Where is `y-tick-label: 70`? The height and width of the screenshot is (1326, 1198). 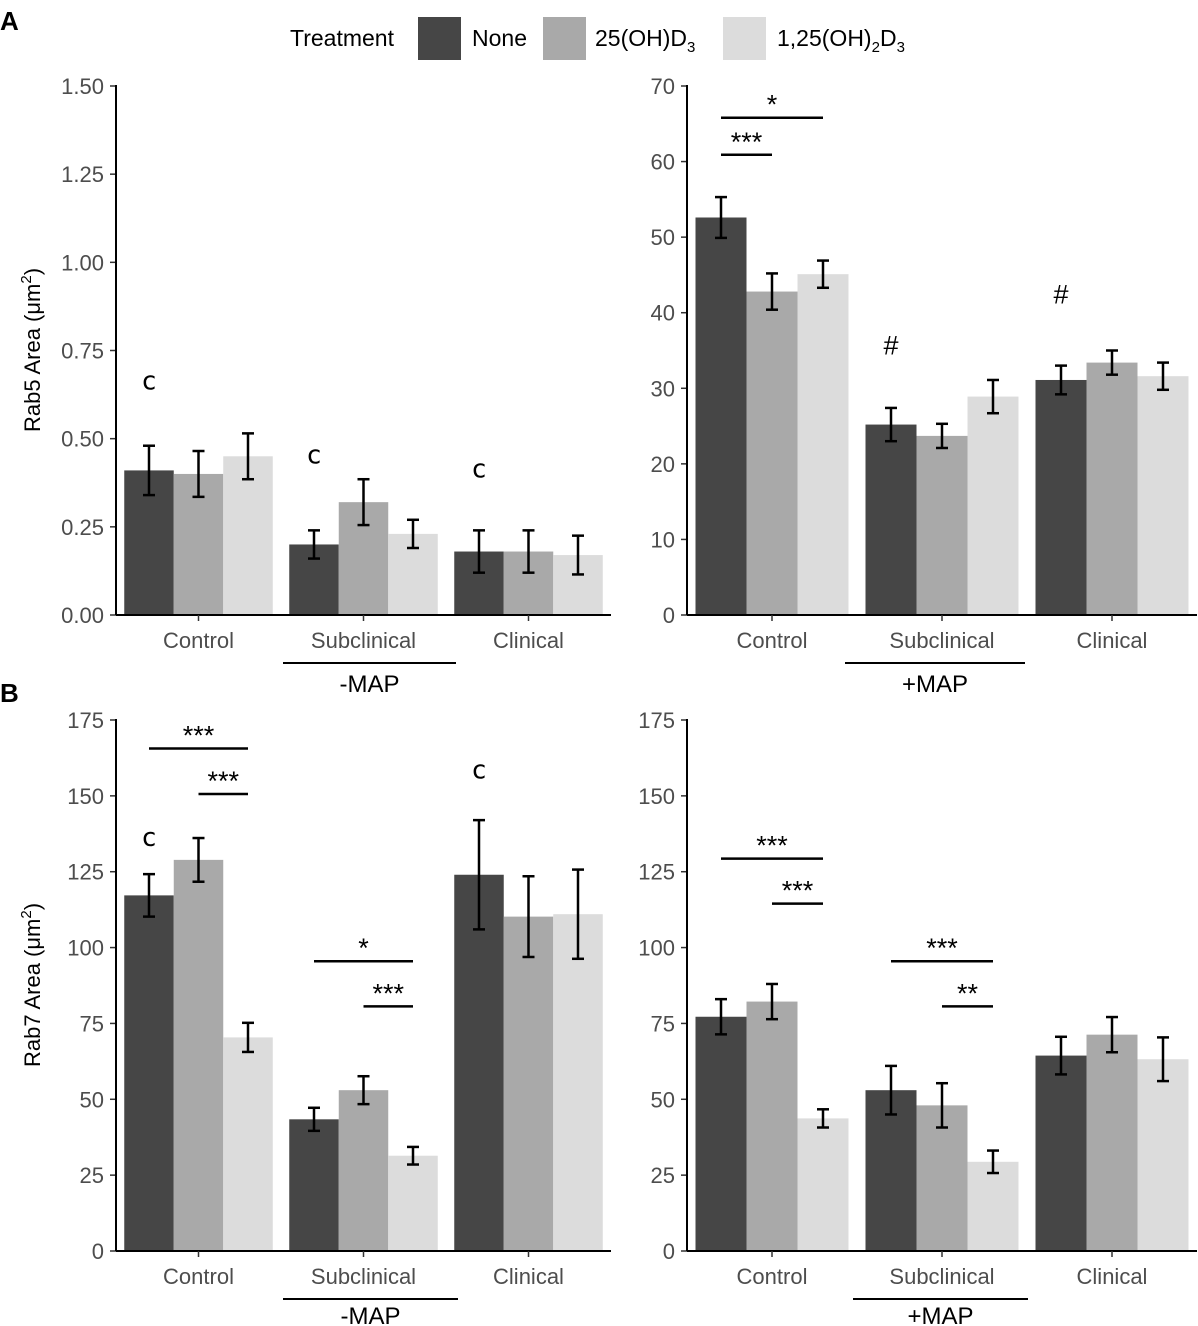
y-tick-label: 70 is located at coordinates (663, 86).